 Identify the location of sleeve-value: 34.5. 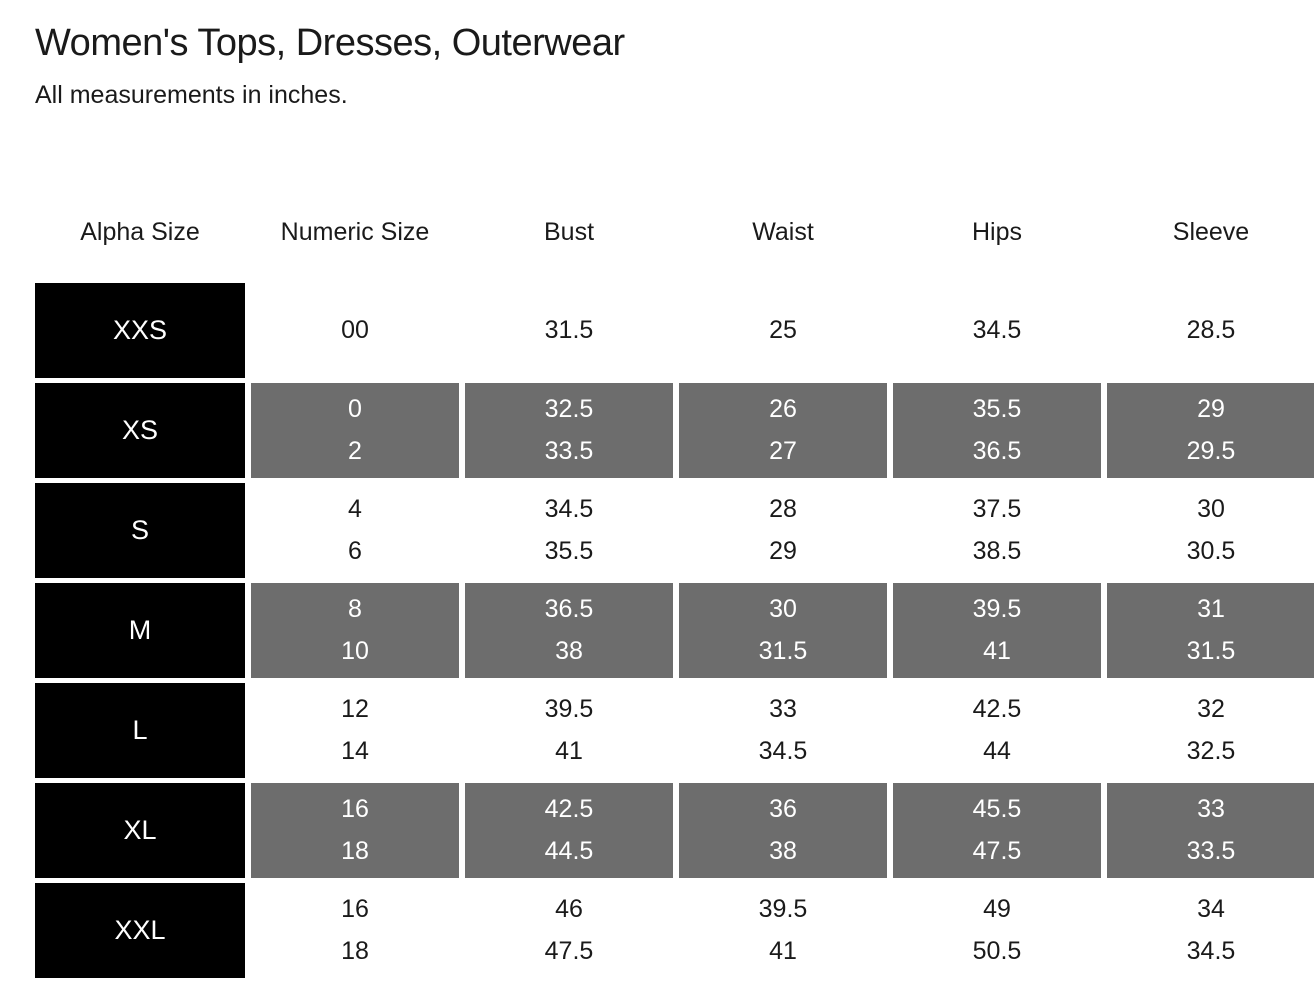
(1211, 951).